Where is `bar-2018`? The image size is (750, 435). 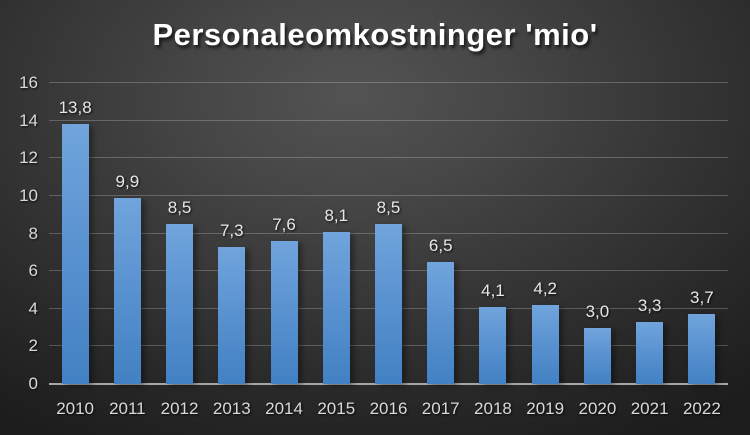 bar-2018 is located at coordinates (493, 345).